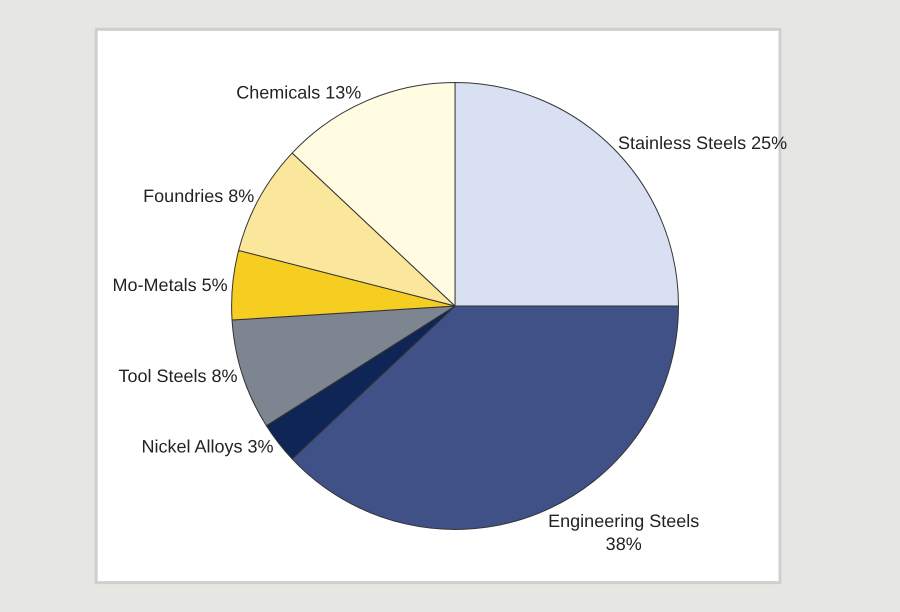 The image size is (900, 612). What do you see at coordinates (170, 284) in the screenshot?
I see `slice-label: Mo-Metals 5%` at bounding box center [170, 284].